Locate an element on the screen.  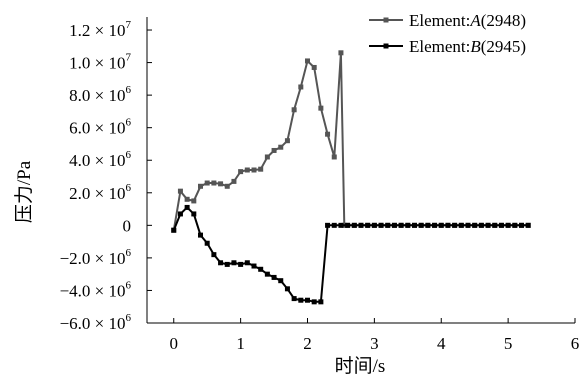
y-tick-label: −4.0 × 10⁶ is located at coordinates (96, 289).